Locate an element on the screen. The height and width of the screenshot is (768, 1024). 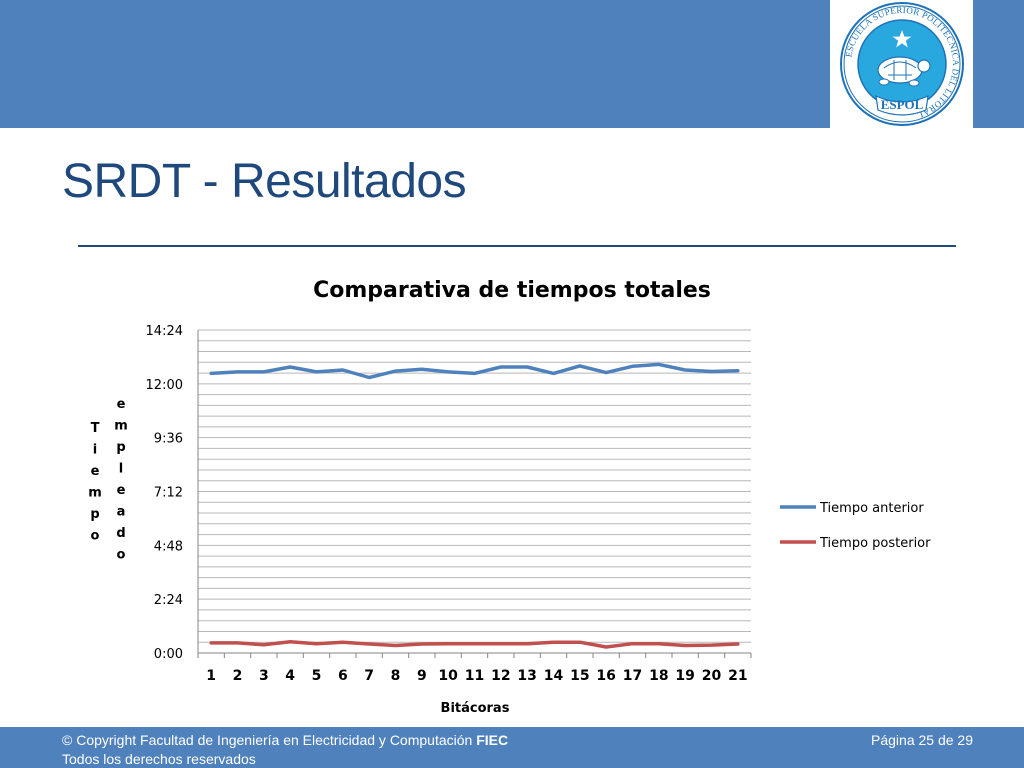
turtle-icon is located at coordinates (904, 71).